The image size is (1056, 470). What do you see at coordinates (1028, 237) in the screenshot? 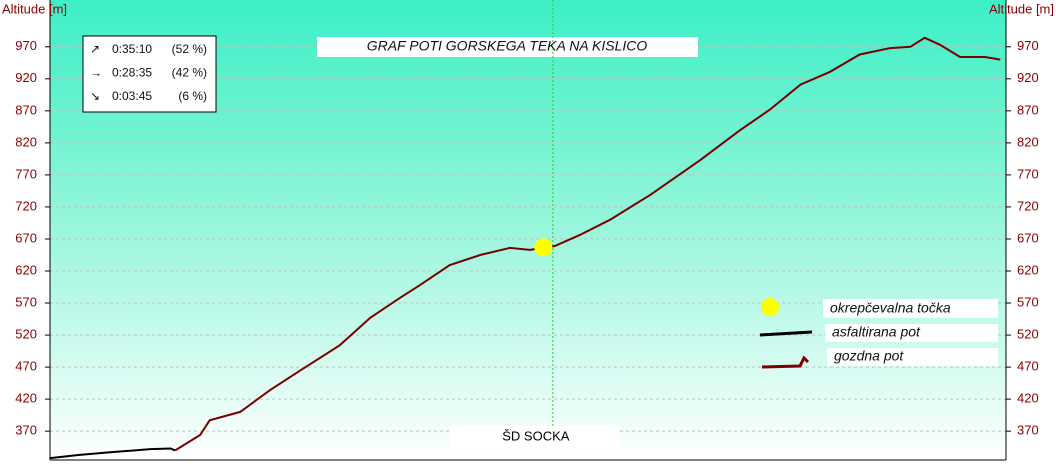
I see `y2-tick-label: 670` at bounding box center [1028, 237].